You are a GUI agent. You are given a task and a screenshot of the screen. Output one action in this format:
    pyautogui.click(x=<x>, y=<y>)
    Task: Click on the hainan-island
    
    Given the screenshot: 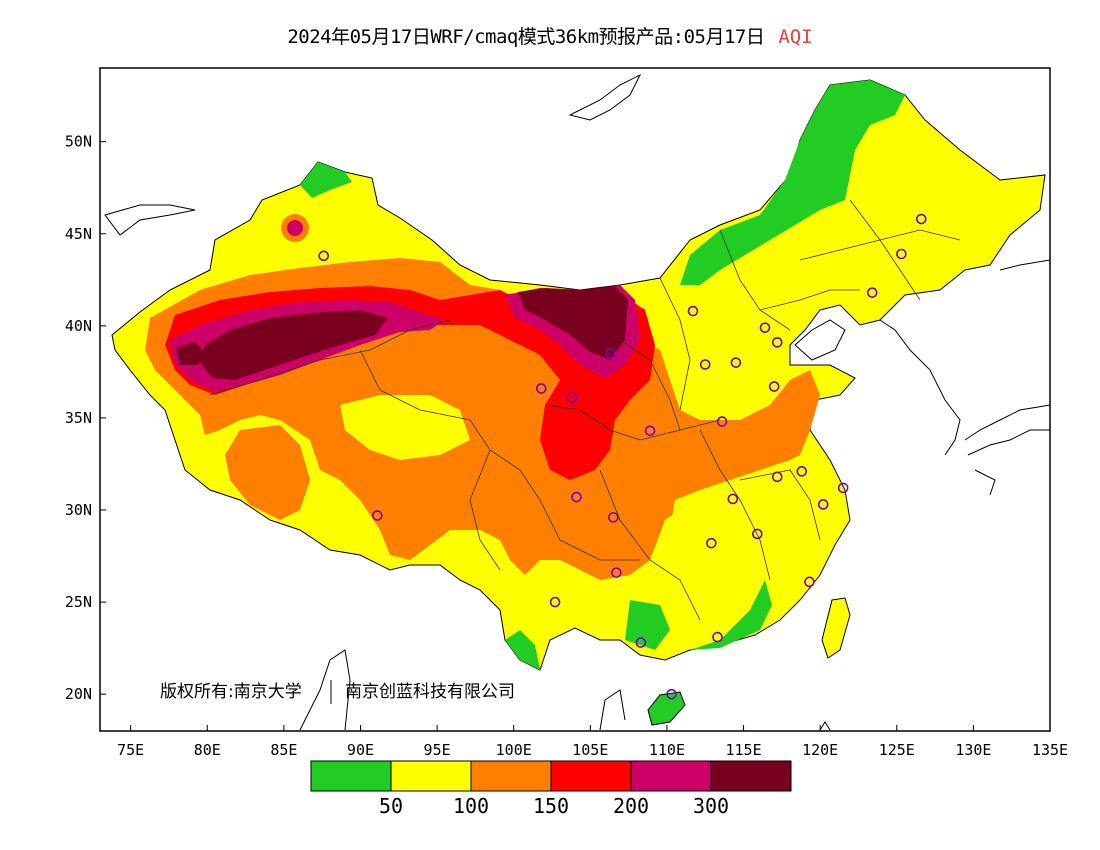 What is the action you would take?
    pyautogui.click(x=666, y=708)
    